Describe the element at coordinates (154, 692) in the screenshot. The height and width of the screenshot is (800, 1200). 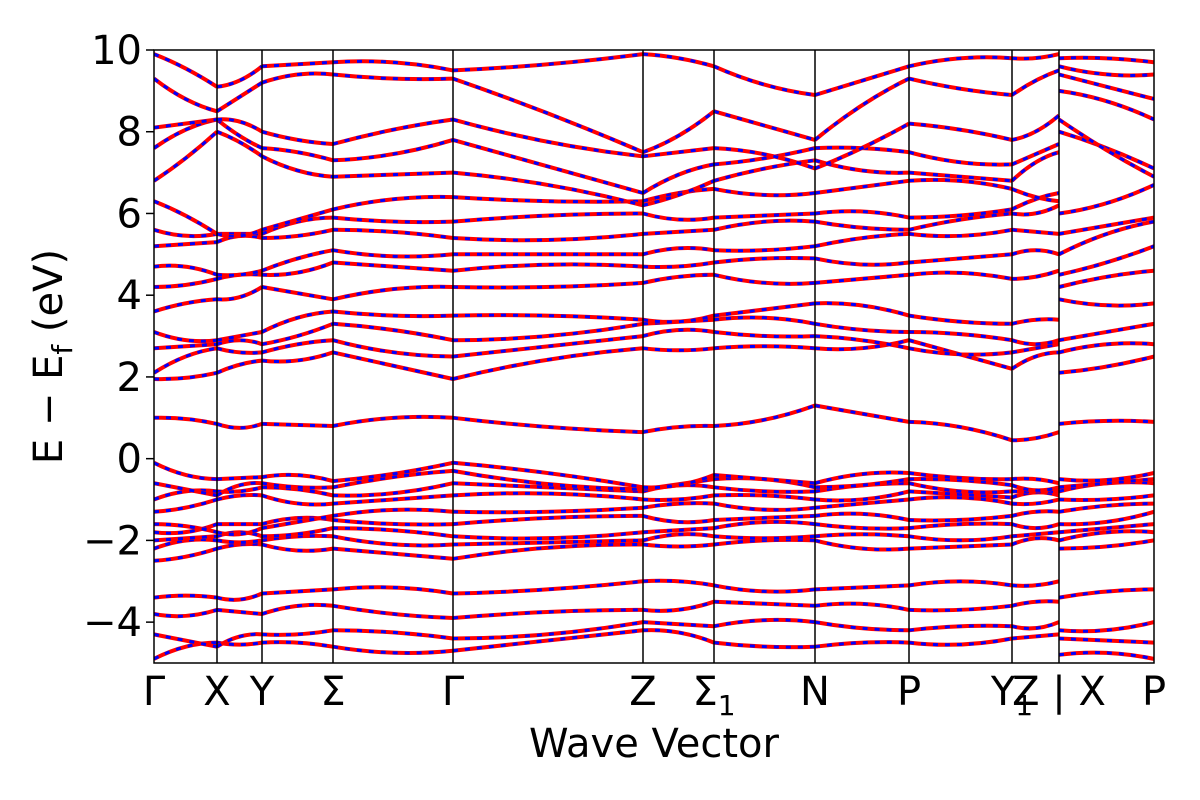
I see `x-tick-label: Γ` at that location.